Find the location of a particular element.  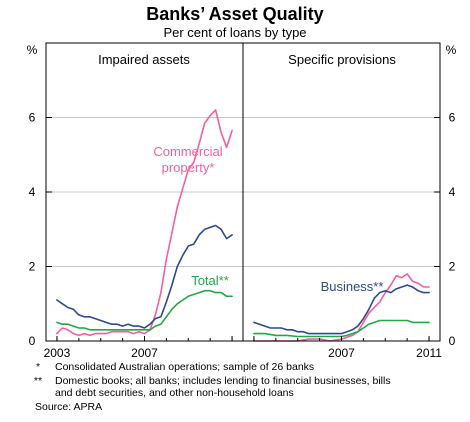

x-tick-label-p2-2011: 2011 is located at coordinates (429, 353).